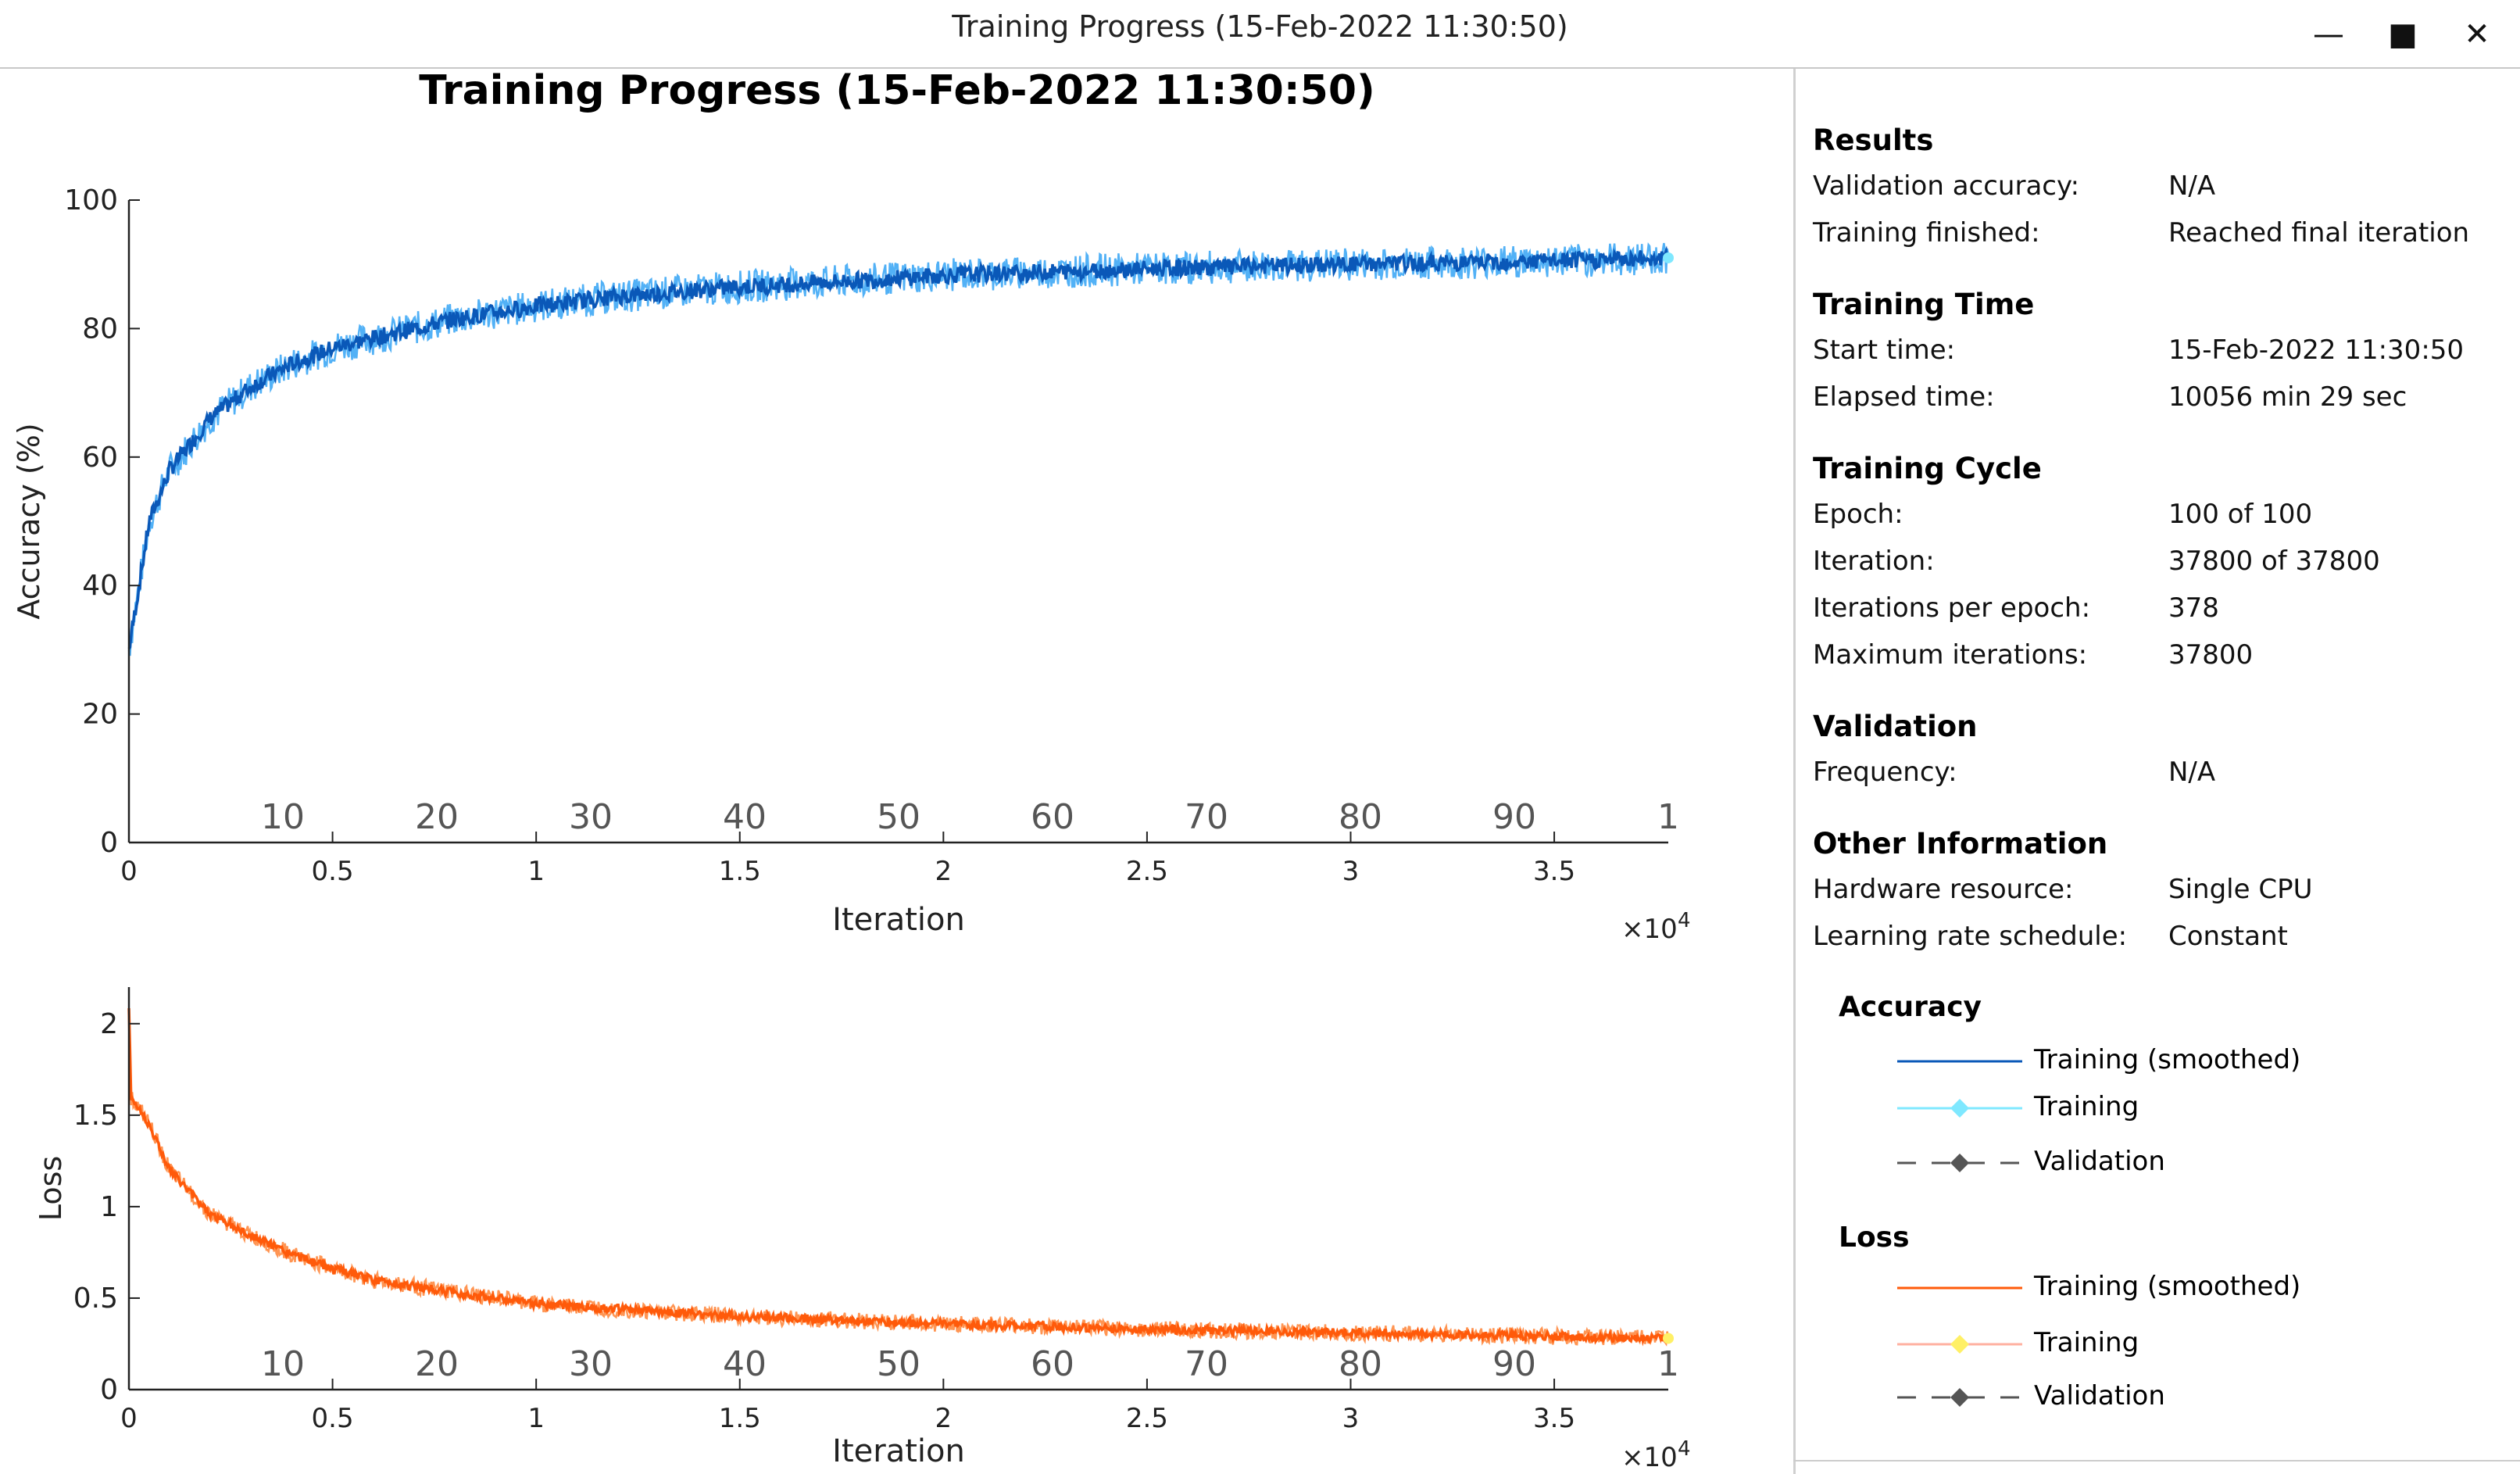  What do you see at coordinates (109, 1207) in the screenshot?
I see `y-tick-label: 1` at bounding box center [109, 1207].